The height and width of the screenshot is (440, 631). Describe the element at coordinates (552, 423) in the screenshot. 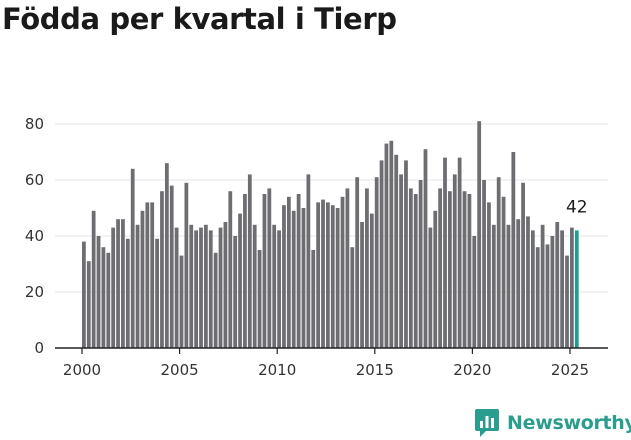

I see `newsworthy-logo: Newsworthy` at that location.